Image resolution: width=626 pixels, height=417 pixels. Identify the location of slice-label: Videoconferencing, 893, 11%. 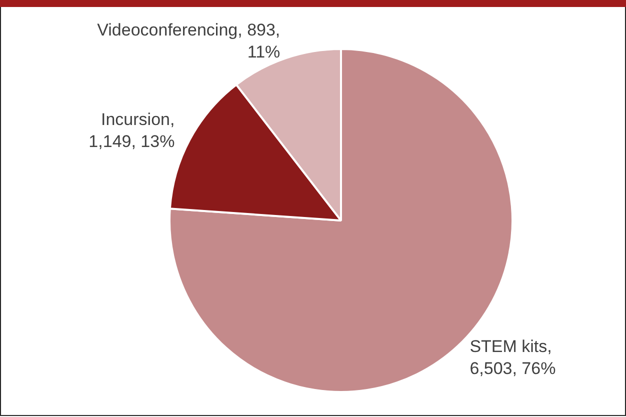
(188, 41).